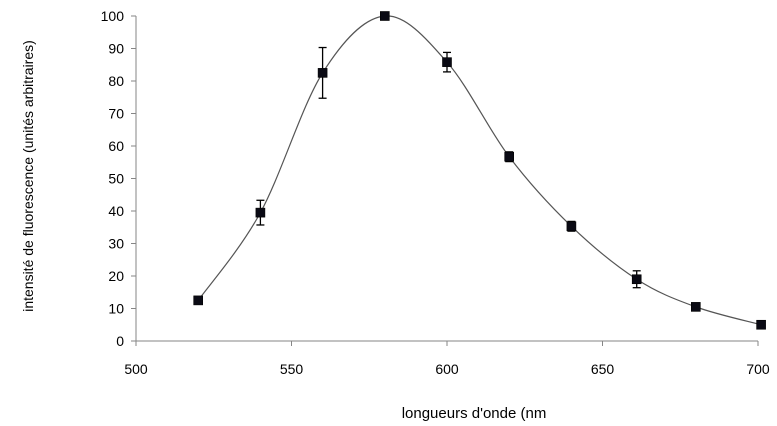  Describe the element at coordinates (116, 146) in the screenshot. I see `y-tick-label: 60` at that location.